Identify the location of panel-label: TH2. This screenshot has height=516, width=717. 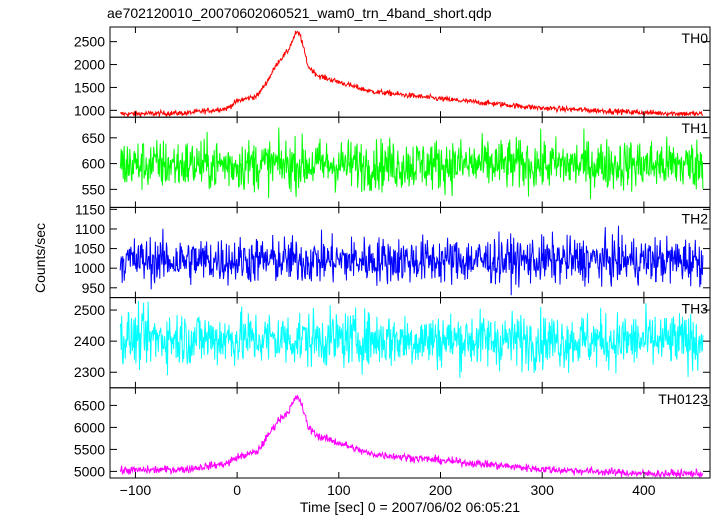
(695, 218).